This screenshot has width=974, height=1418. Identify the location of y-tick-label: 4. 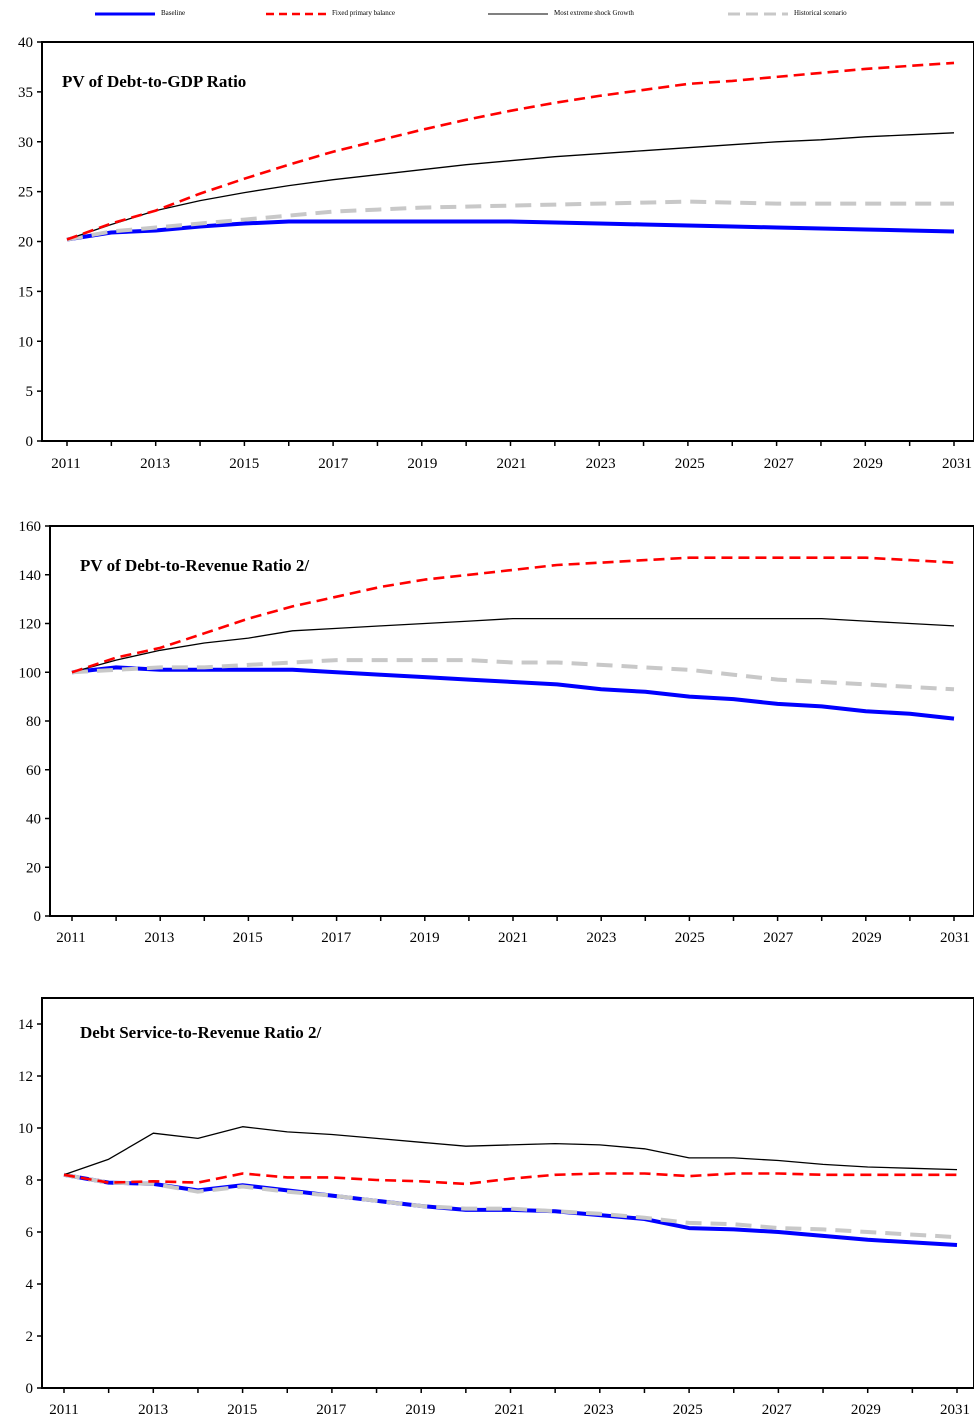
(30, 1285).